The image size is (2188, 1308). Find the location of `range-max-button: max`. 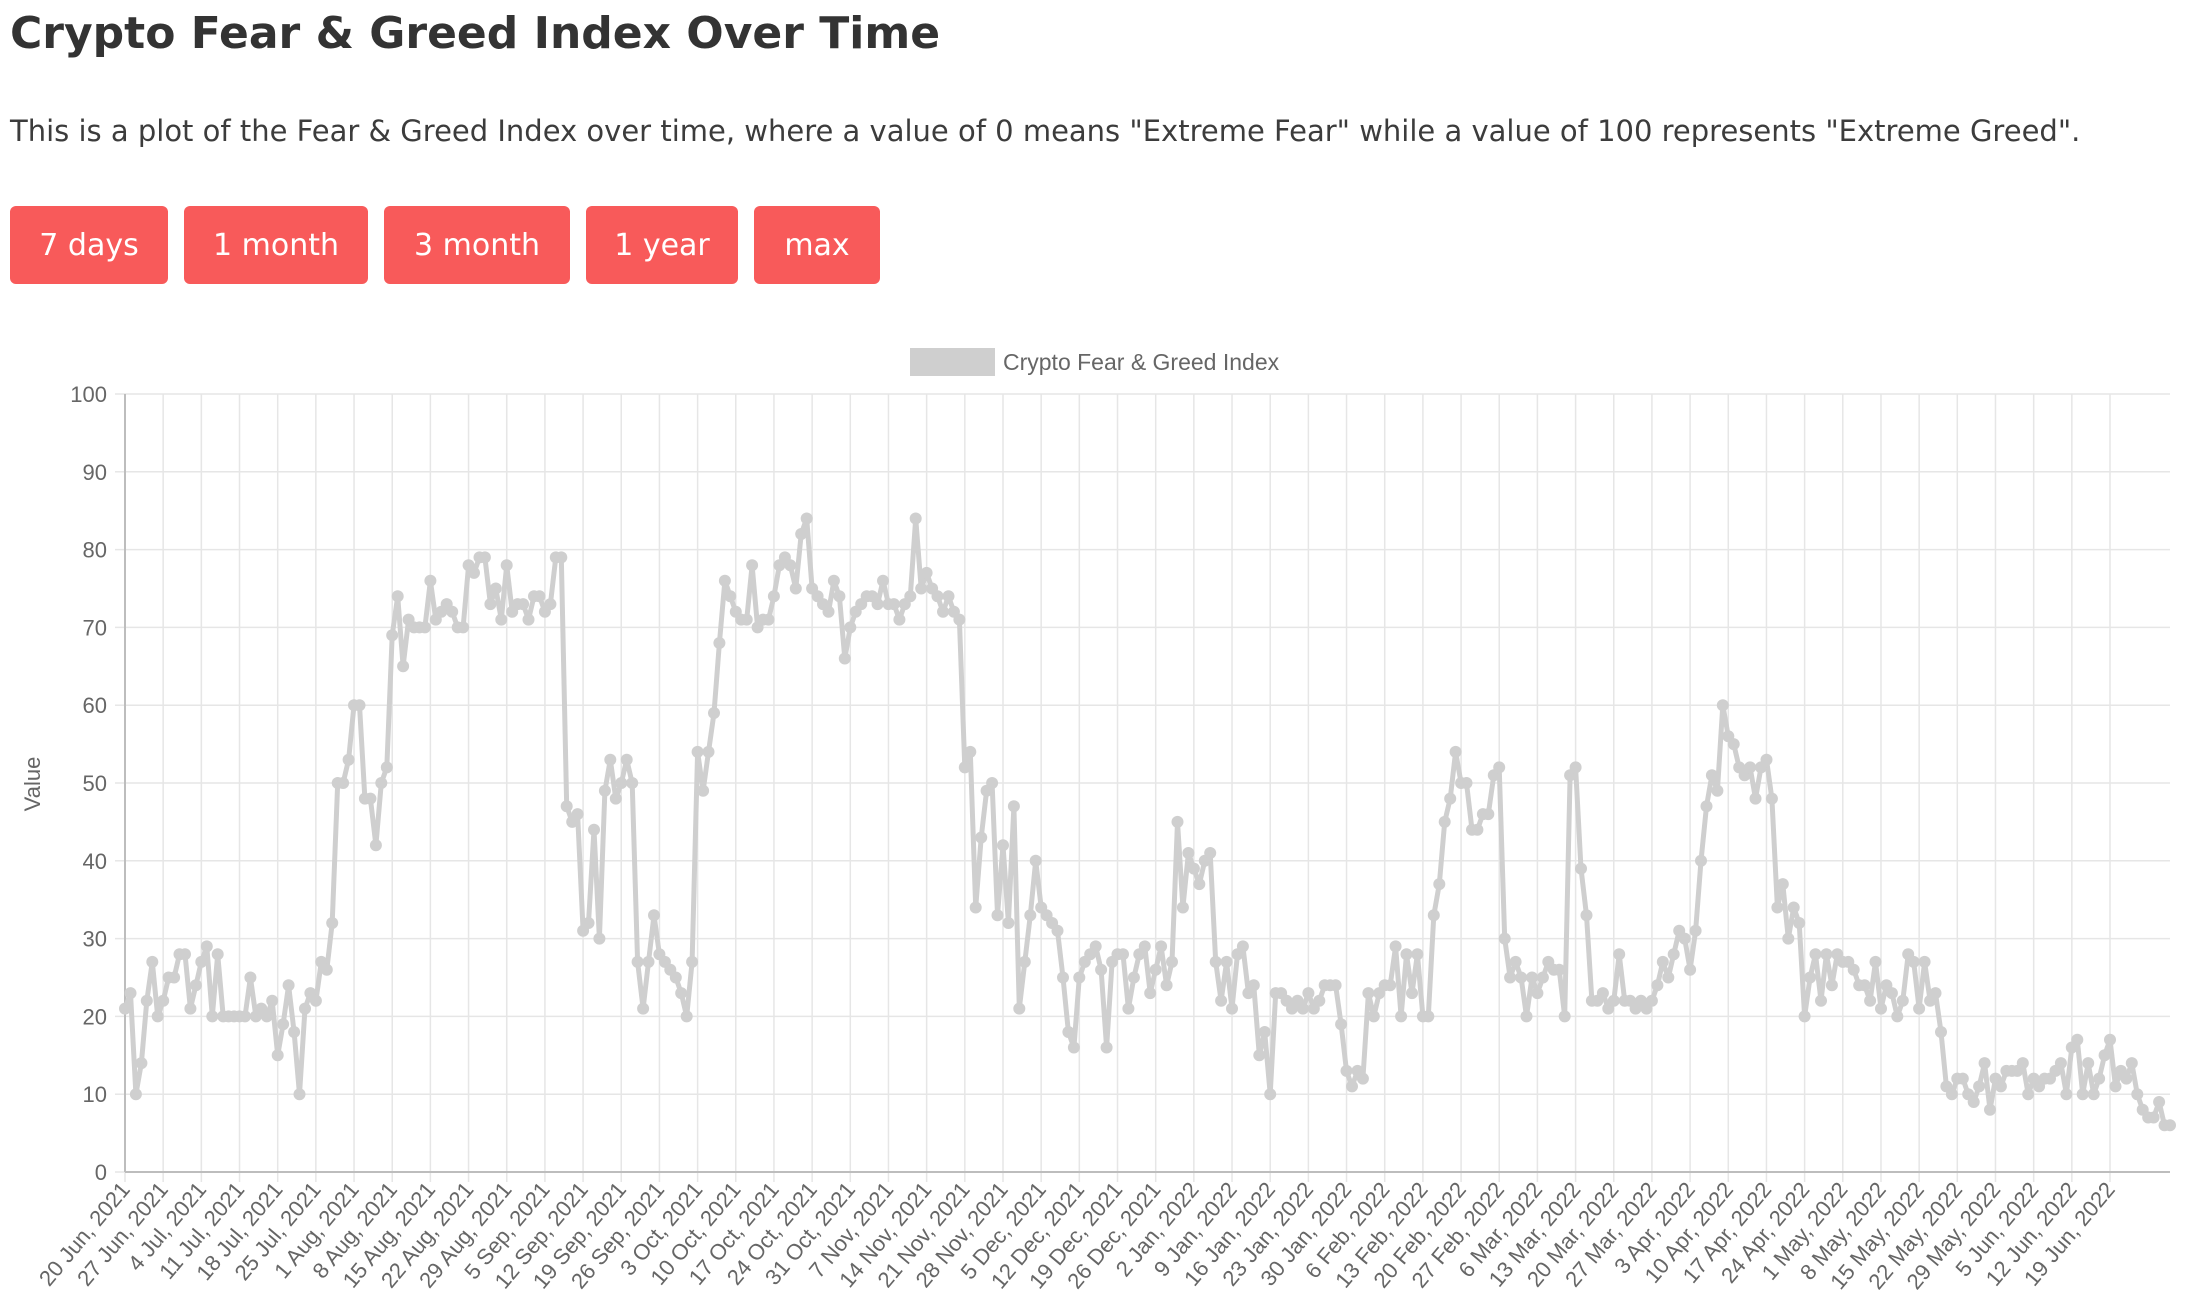

range-max-button: max is located at coordinates (817, 245).